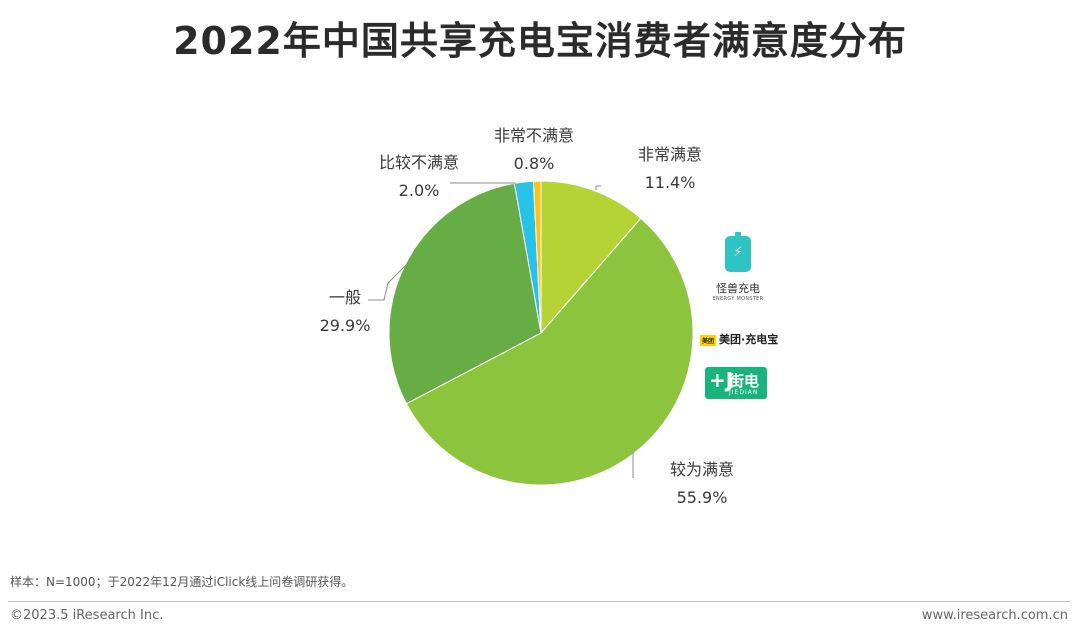  What do you see at coordinates (744, 392) in the screenshot?
I see `jiedian-subtitle: JIEDIAN` at bounding box center [744, 392].